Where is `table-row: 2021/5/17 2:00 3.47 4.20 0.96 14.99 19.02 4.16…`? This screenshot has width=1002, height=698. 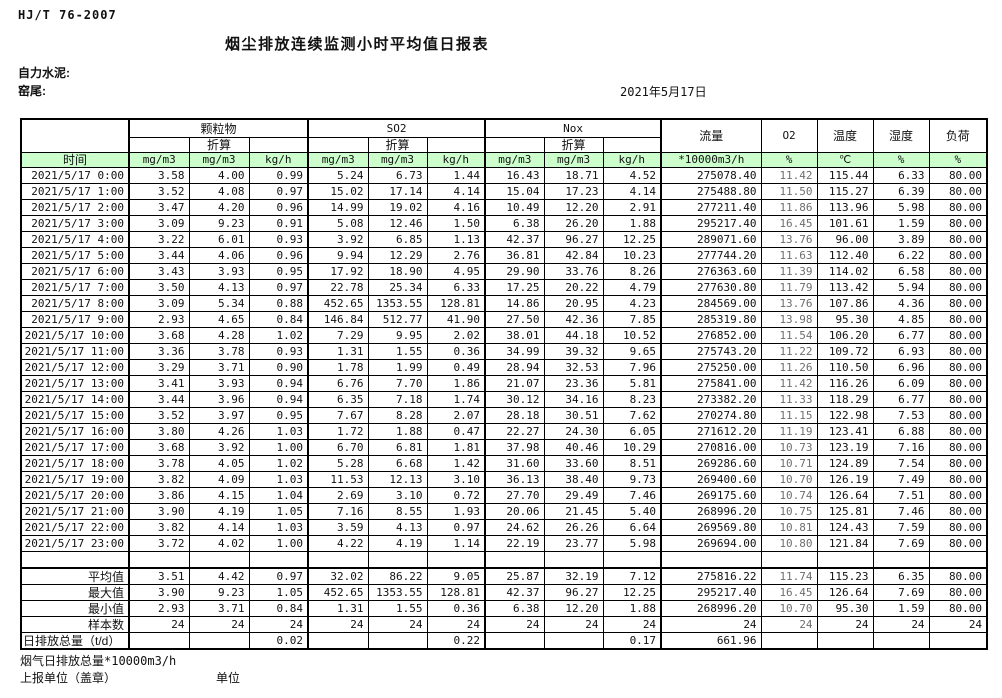
table-row: 2021/5/17 2:00 3.47 4.20 0.96 14.99 19.02 4.16… is located at coordinates (504, 207).